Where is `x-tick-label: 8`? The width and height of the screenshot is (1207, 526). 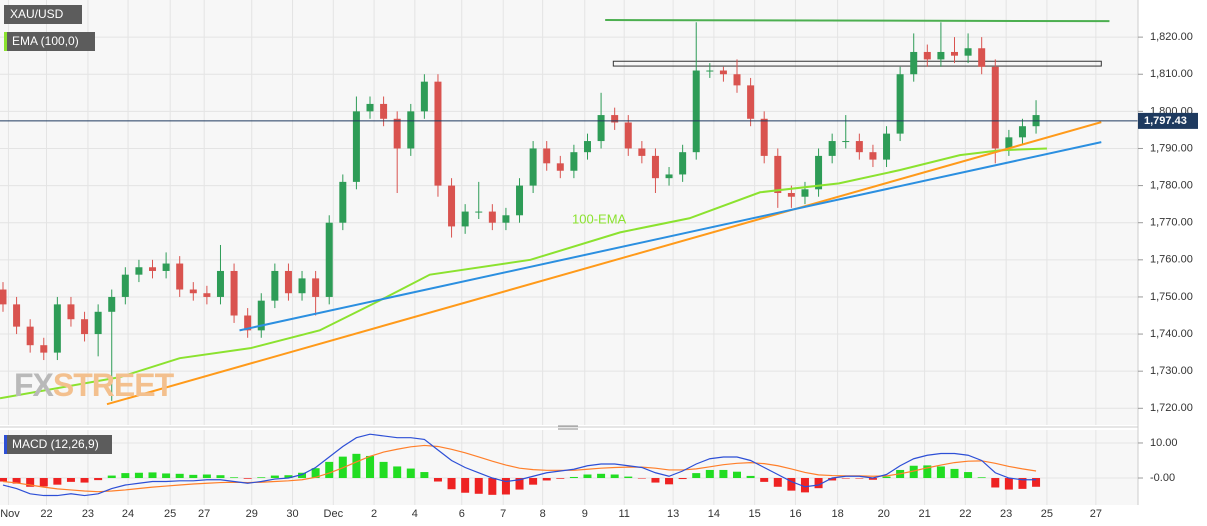
x-tick-label: 8 is located at coordinates (543, 514).